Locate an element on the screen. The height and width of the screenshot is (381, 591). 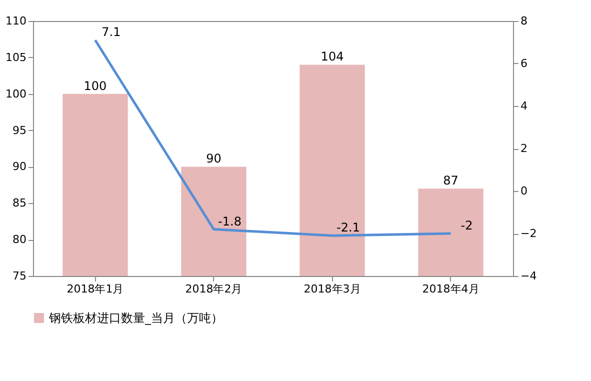
x-tick-label: 2018年3月 is located at coordinates (332, 289).